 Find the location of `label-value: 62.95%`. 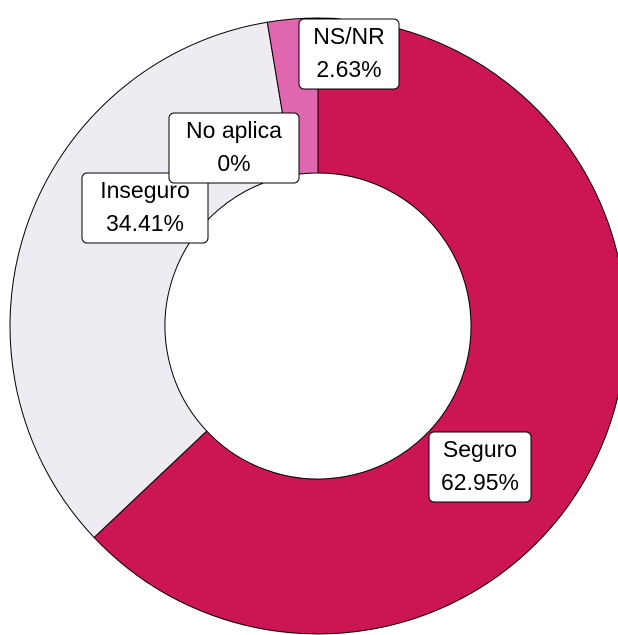

label-value: 62.95% is located at coordinates (480, 482).